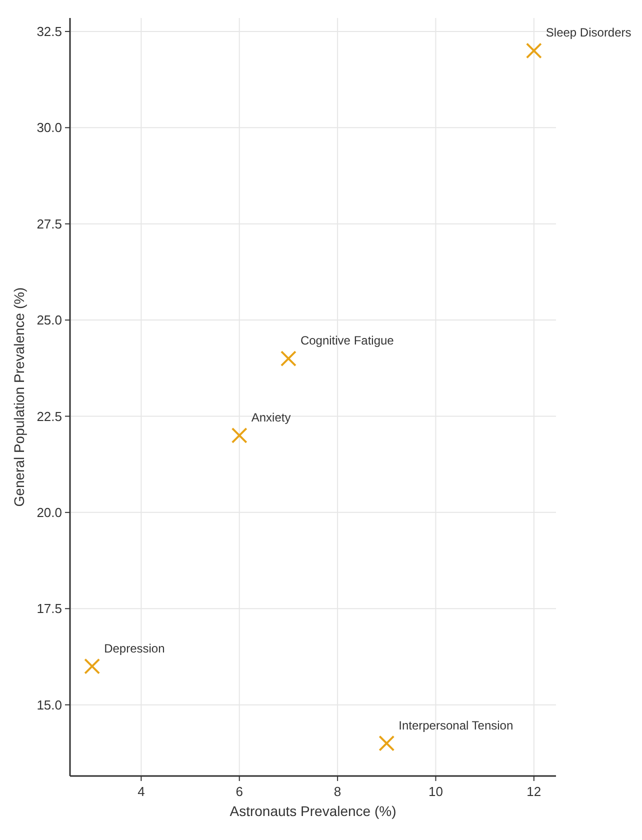 Image resolution: width=642 pixels, height=840 pixels. What do you see at coordinates (435, 791) in the screenshot?
I see `x-tick-label: 10` at bounding box center [435, 791].